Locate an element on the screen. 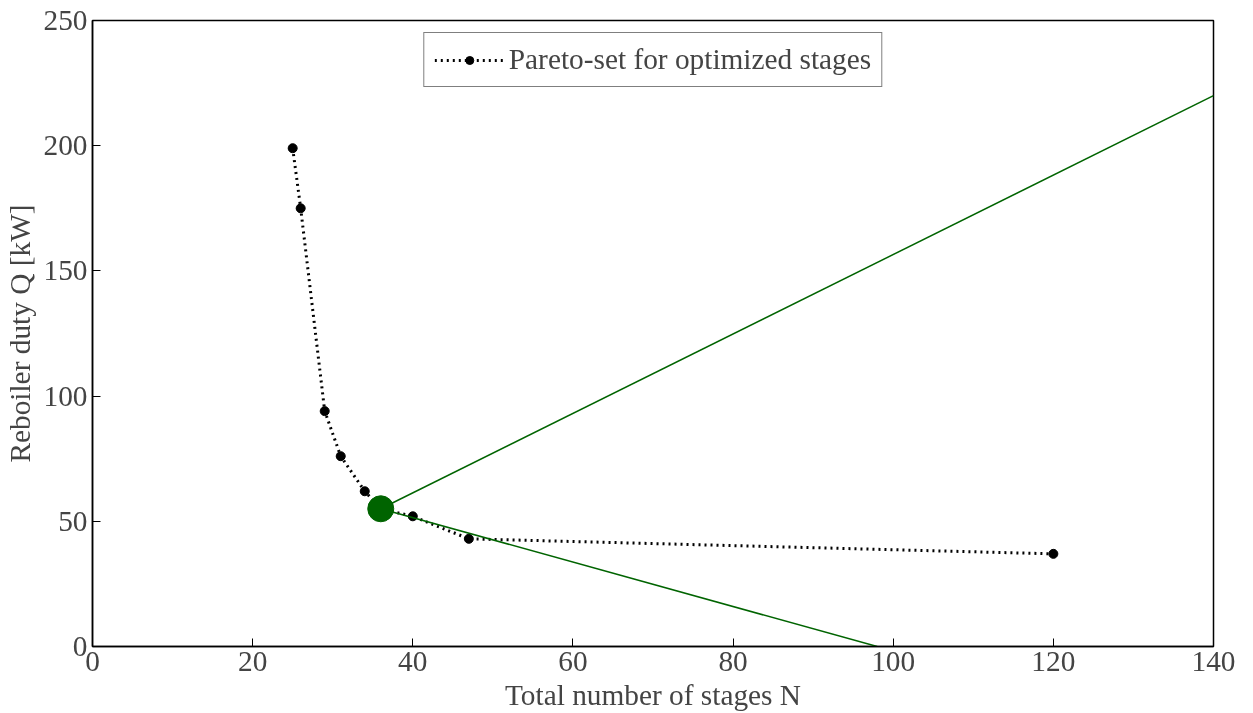 The height and width of the screenshot is (713, 1253). y-tick-label: 150 is located at coordinates (65, 270).